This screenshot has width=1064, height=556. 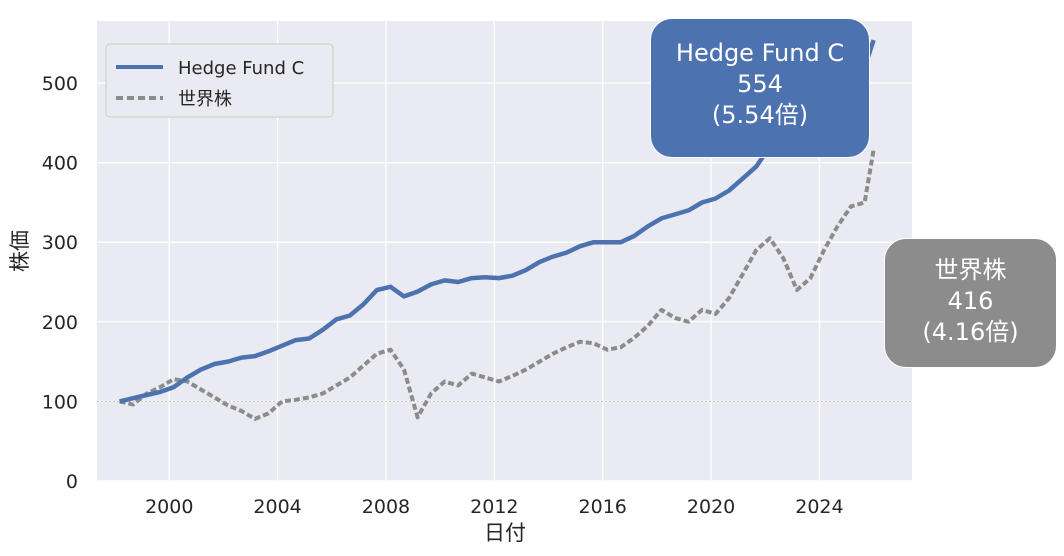 What do you see at coordinates (60, 323) in the screenshot?
I see `y-tick-label: 200` at bounding box center [60, 323].